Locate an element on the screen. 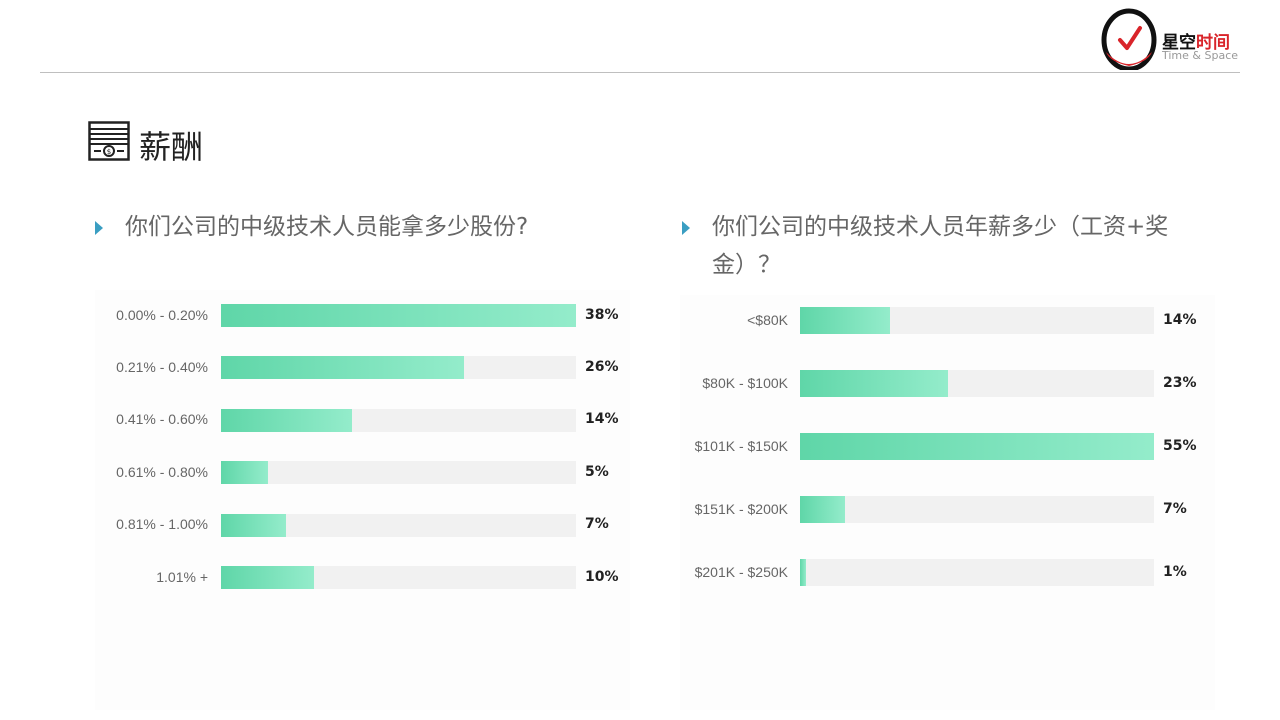 The image size is (1280, 720). bar-value-label: 23% is located at coordinates (1180, 382).